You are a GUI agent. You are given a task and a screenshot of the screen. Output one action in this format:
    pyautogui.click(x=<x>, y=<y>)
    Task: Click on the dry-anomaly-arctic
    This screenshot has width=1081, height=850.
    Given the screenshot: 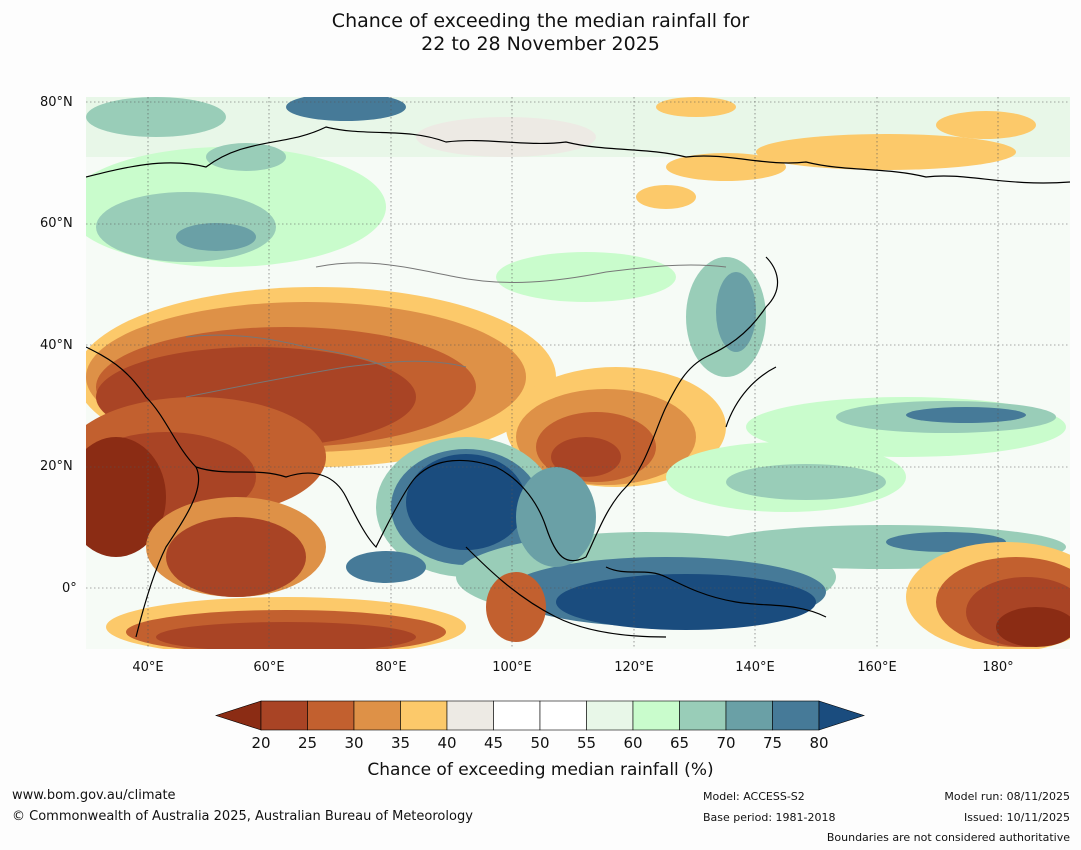 What is the action you would take?
    pyautogui.click(x=726, y=153)
    